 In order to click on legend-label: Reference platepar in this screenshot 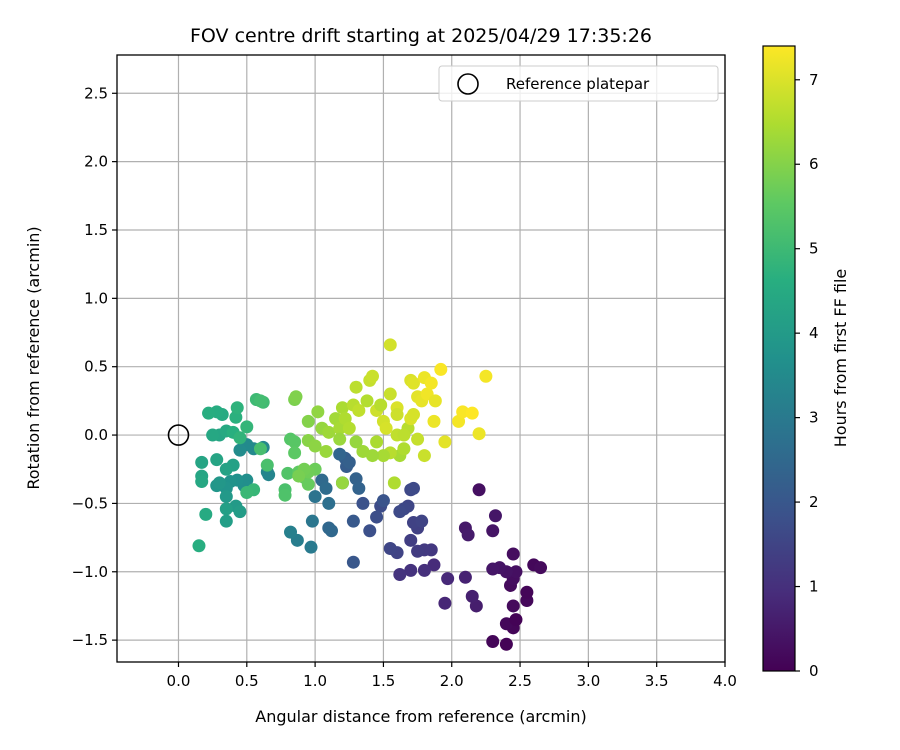, I will do `click(578, 84)`.